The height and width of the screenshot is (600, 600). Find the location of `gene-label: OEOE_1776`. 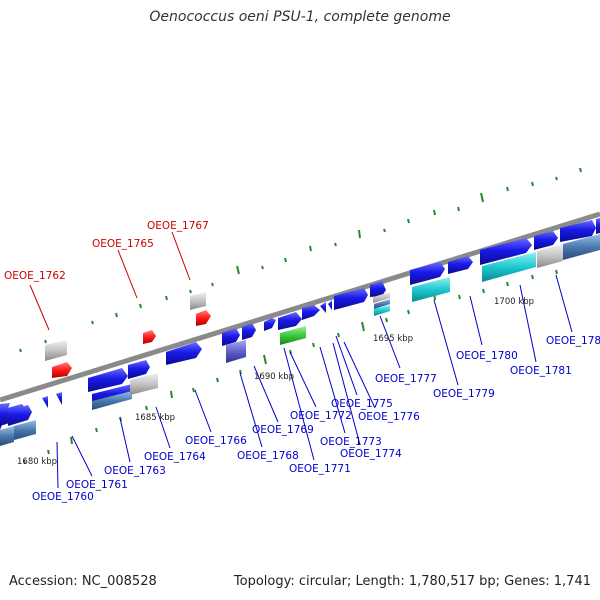

gene-label: OEOE_1776 is located at coordinates (389, 417).